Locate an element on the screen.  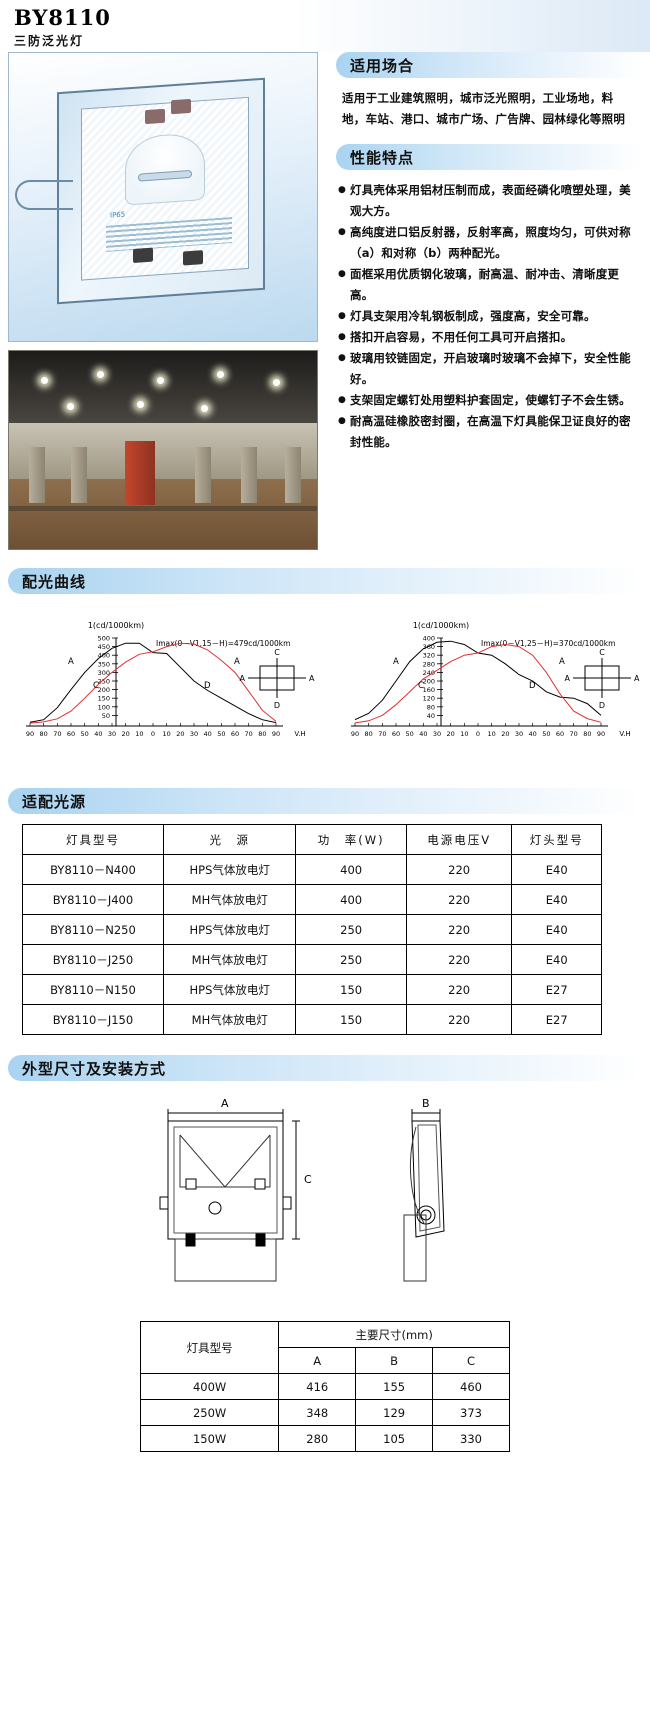
feature-item: 高纯度进口铝反射器，反射率高，照度均匀，可供对称（a）和对称（b）两种配光。 is located at coordinates (489, 243).